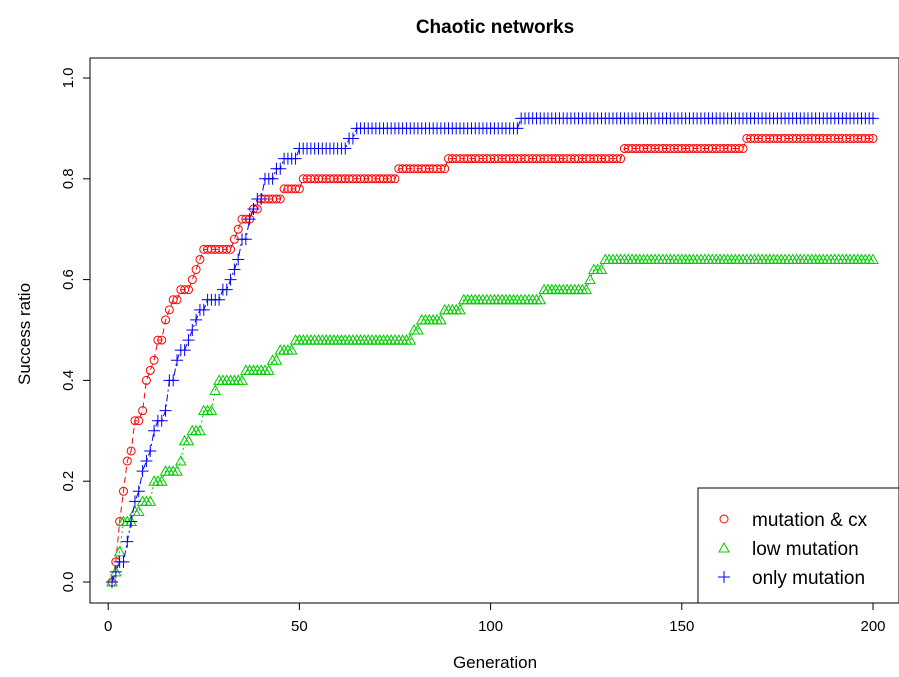 This screenshot has height=677, width=899. Describe the element at coordinates (805, 549) in the screenshot. I see `legend-label: low mutation` at that location.